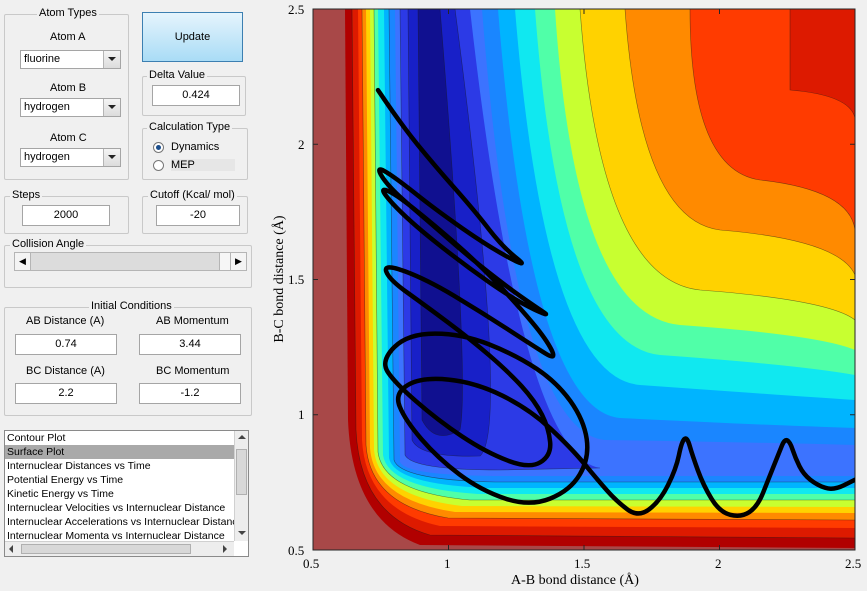 This screenshot has width=867, height=591. Describe the element at coordinates (158, 147) in the screenshot. I see `dynamics-radio` at that location.